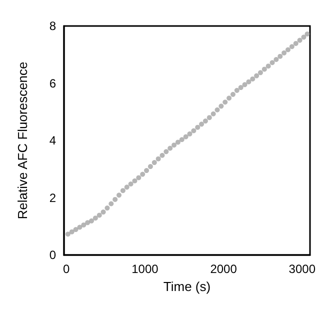 Image resolution: width=320 pixels, height=320 pixels. I want to click on x-tick-label: 0, so click(66, 269).